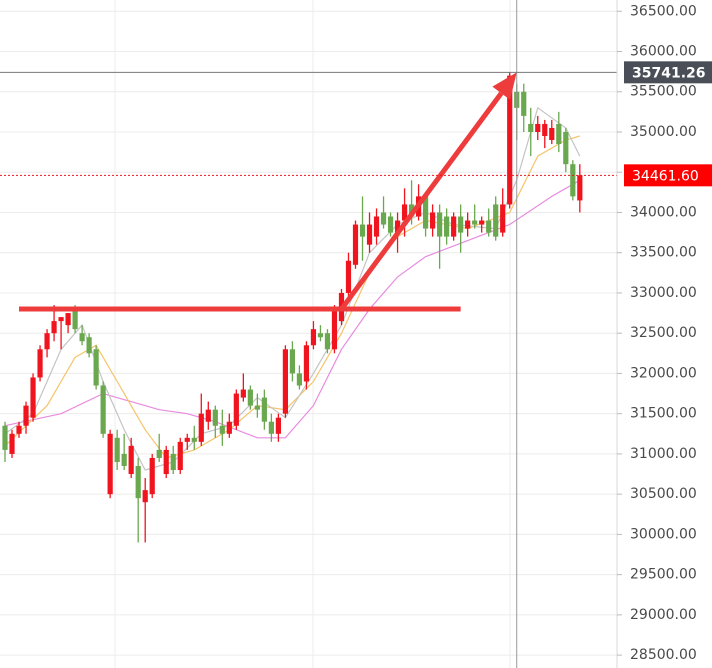 The image size is (712, 668). Describe the element at coordinates (663, 575) in the screenshot. I see `y-tick-label: 29500.00` at that location.